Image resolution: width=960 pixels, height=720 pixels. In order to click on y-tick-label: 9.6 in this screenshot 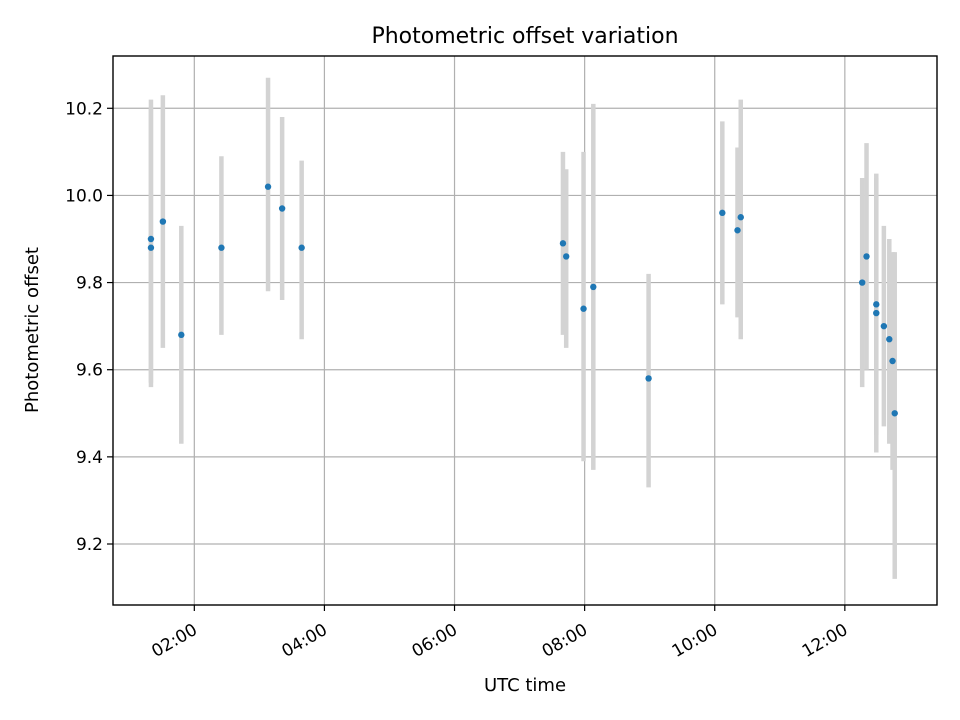, I will do `click(89, 371)`.